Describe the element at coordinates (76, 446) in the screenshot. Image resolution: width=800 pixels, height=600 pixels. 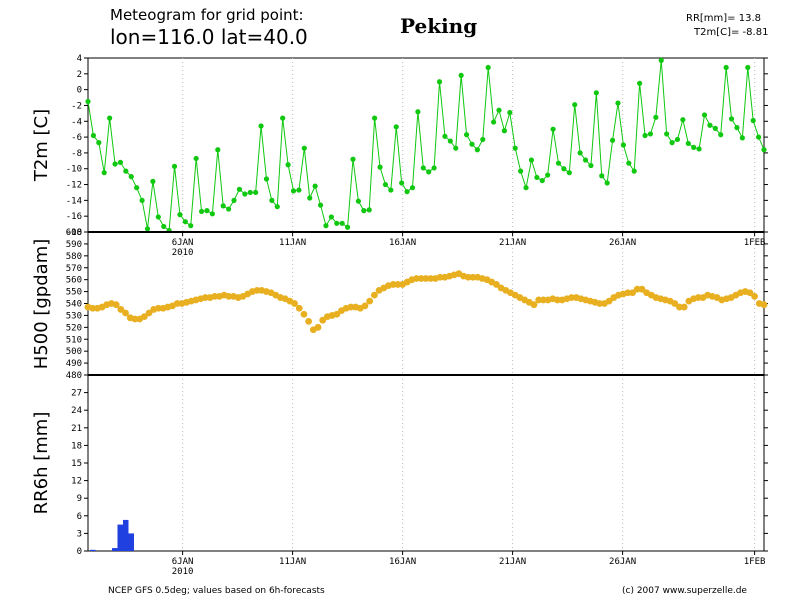
I see `y-tick-label: 18` at that location.